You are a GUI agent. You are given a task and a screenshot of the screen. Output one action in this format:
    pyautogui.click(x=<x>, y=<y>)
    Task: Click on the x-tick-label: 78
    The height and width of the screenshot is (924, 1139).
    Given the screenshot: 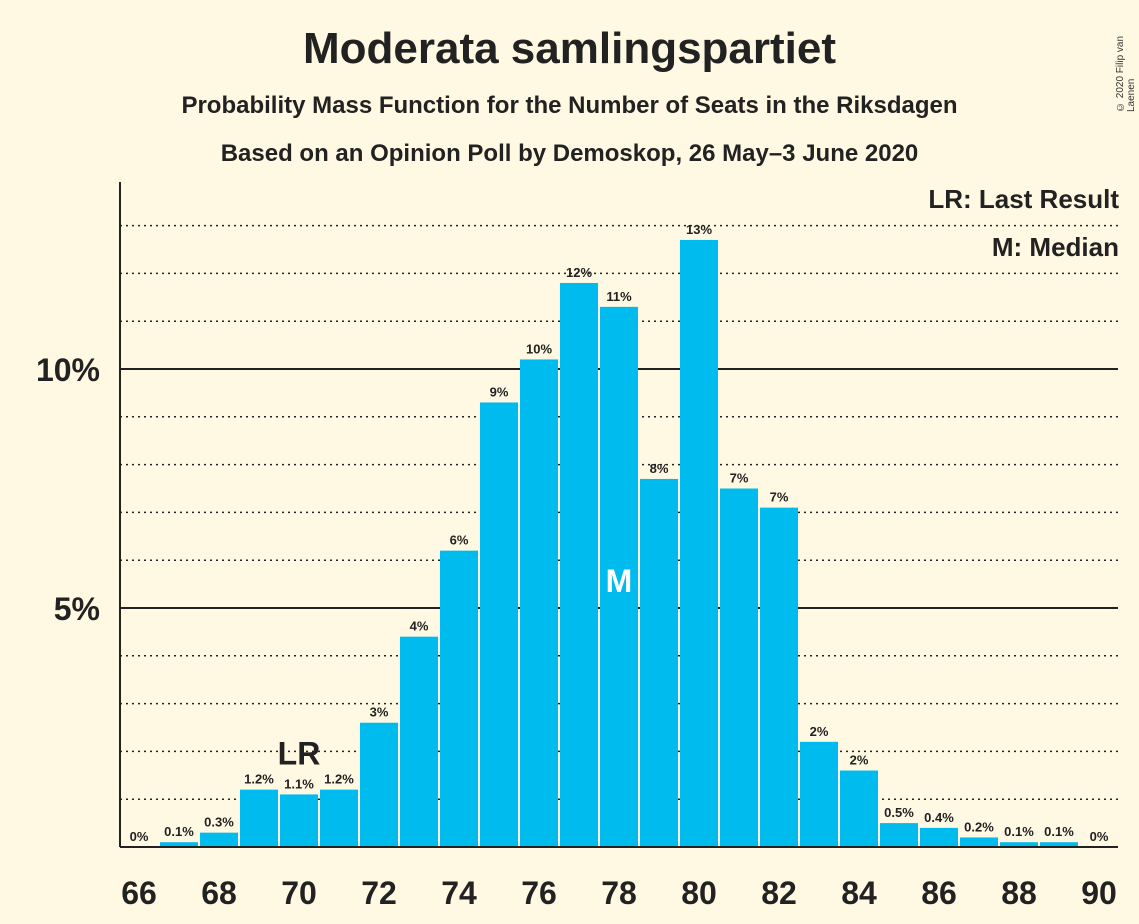 What is the action you would take?
    pyautogui.click(x=619, y=893)
    